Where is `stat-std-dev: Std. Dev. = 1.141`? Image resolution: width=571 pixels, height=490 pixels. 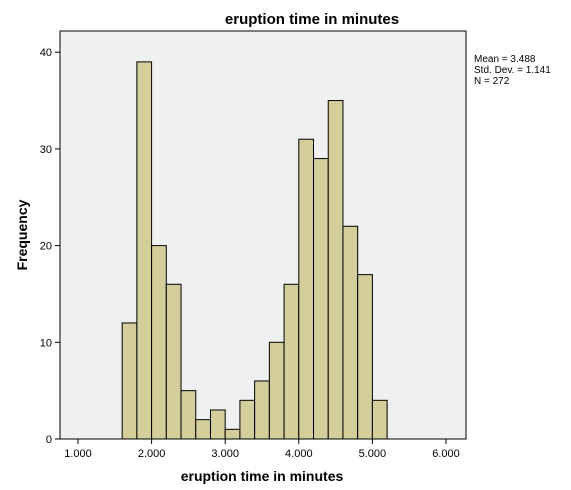 stat-std-dev: Std. Dev. = 1.141 is located at coordinates (512, 70).